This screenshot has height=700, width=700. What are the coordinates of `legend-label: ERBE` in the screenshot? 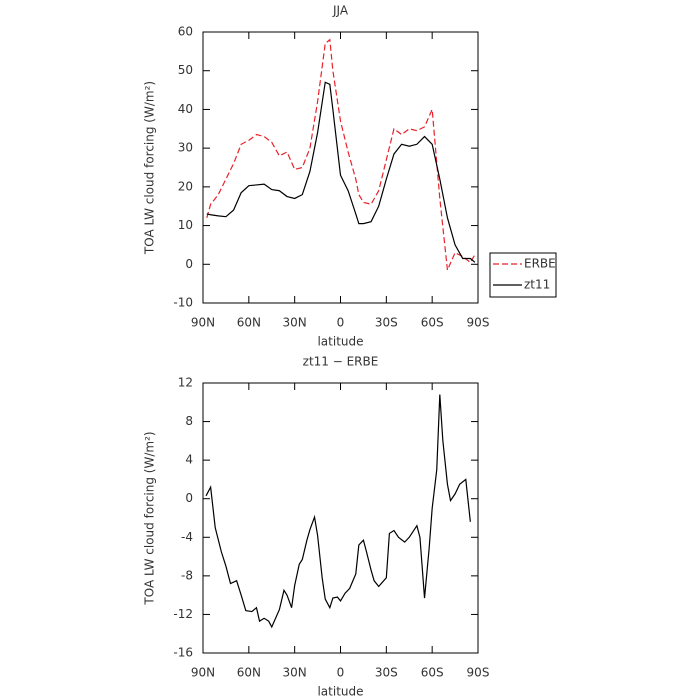 It's located at (540, 264).